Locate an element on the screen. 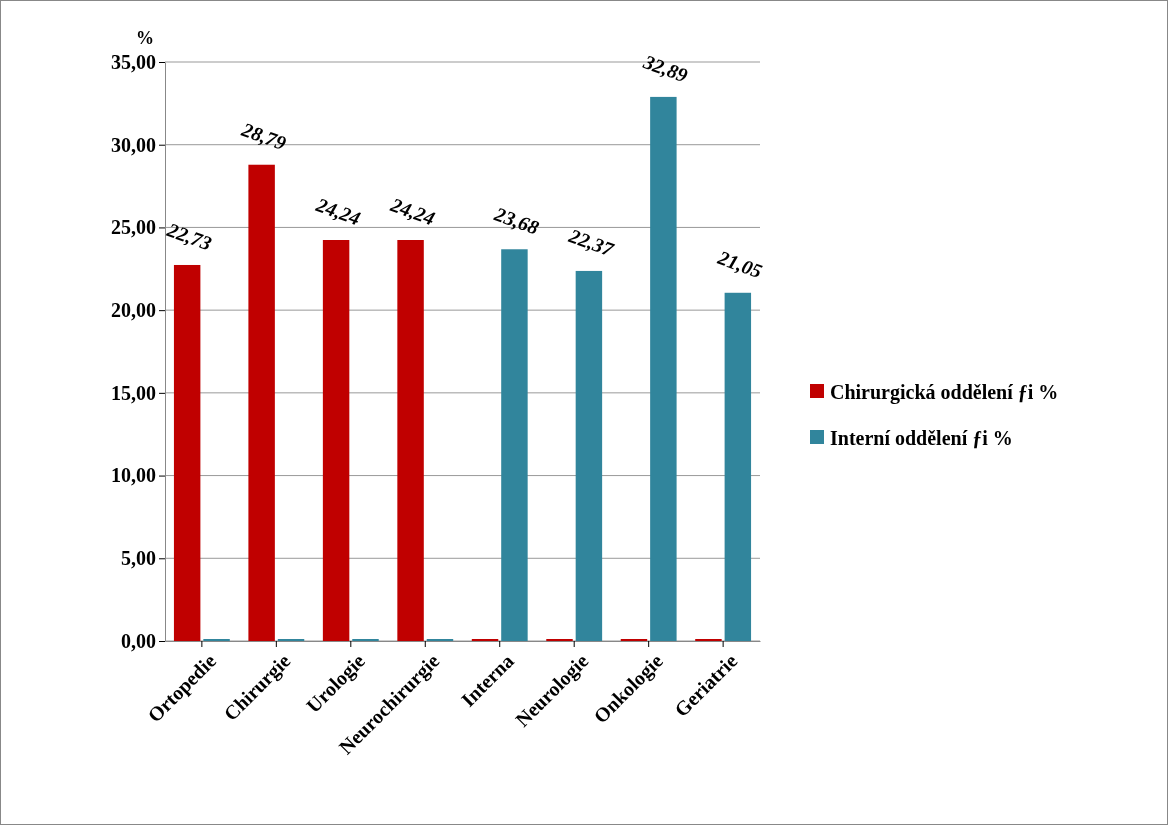 Image resolution: width=1168 pixels, height=825 pixels. y-tick-label: 25,00 is located at coordinates (133, 227).